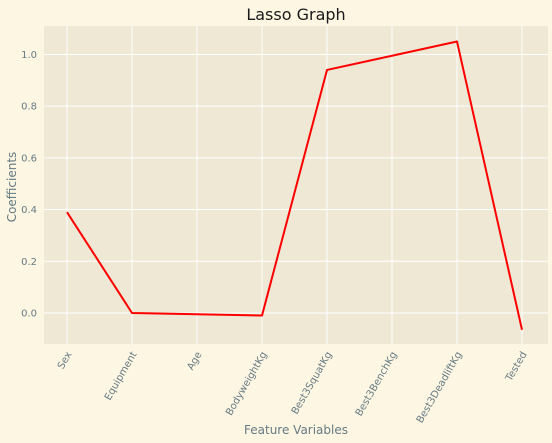 The image size is (552, 443). What do you see at coordinates (29, 158) in the screenshot?
I see `y-tick-label: 0.6` at bounding box center [29, 158].